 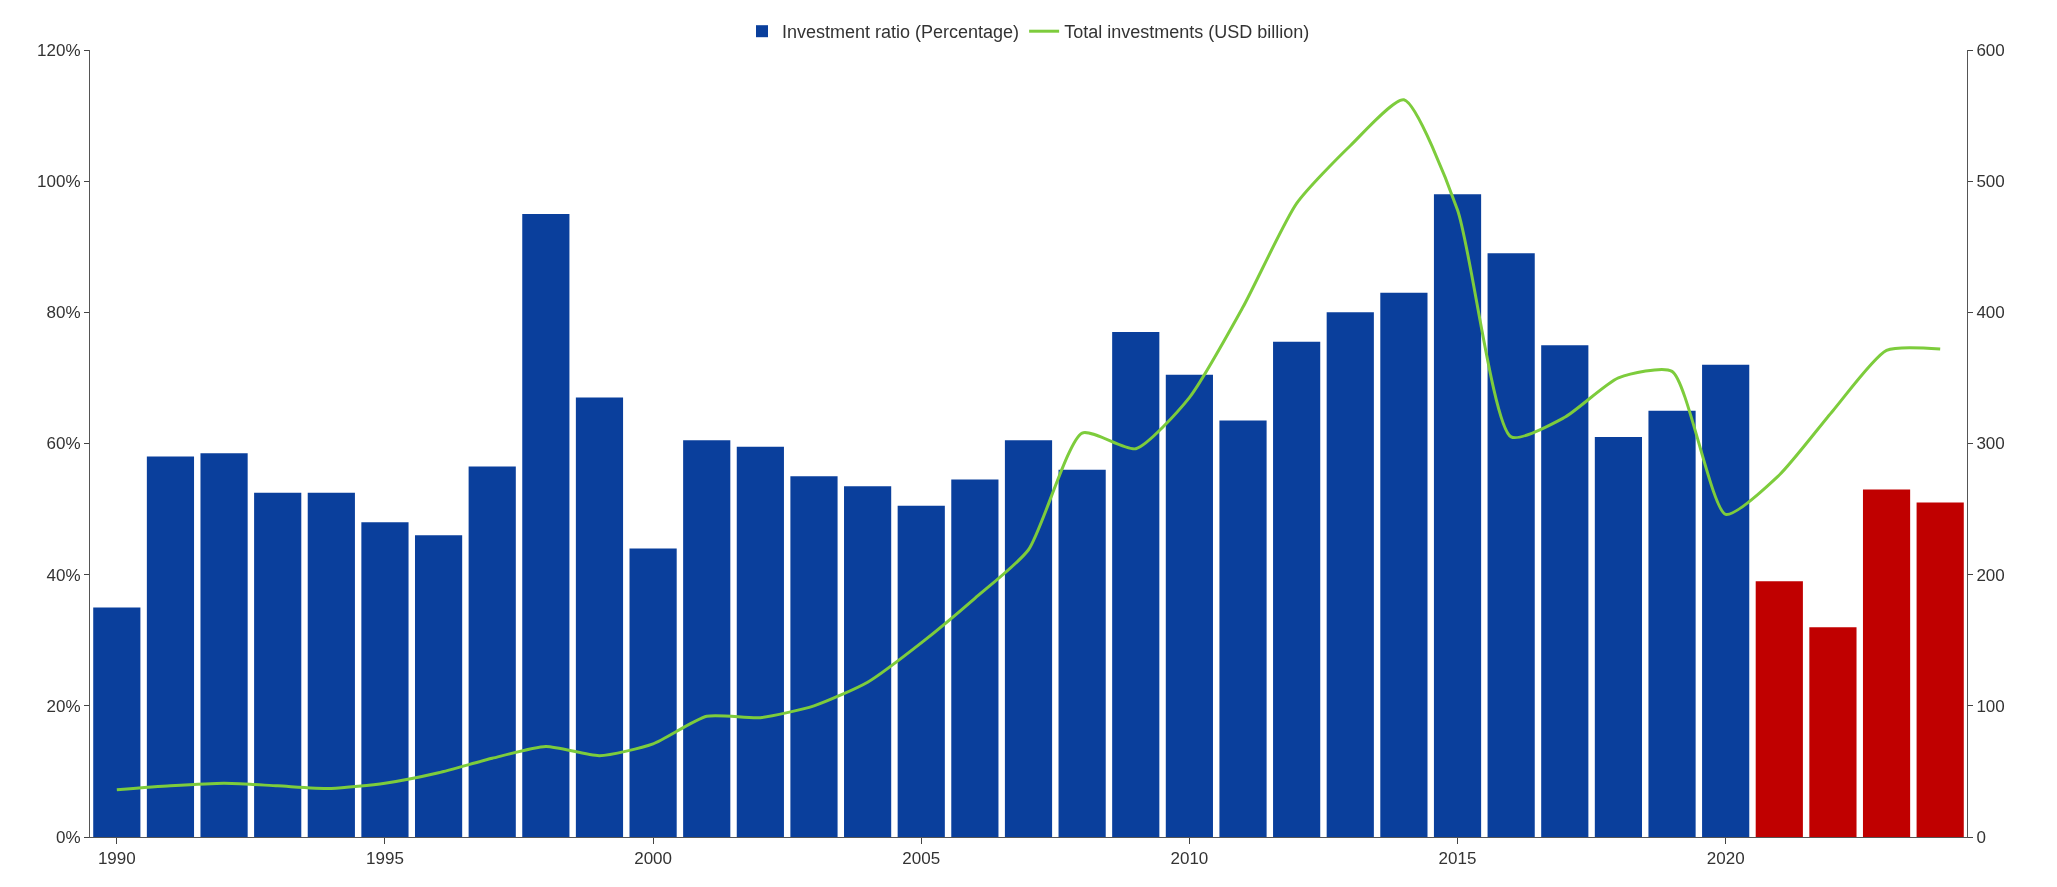 I want to click on legend-label: Investment ratio (Percentage), so click(x=901, y=32).